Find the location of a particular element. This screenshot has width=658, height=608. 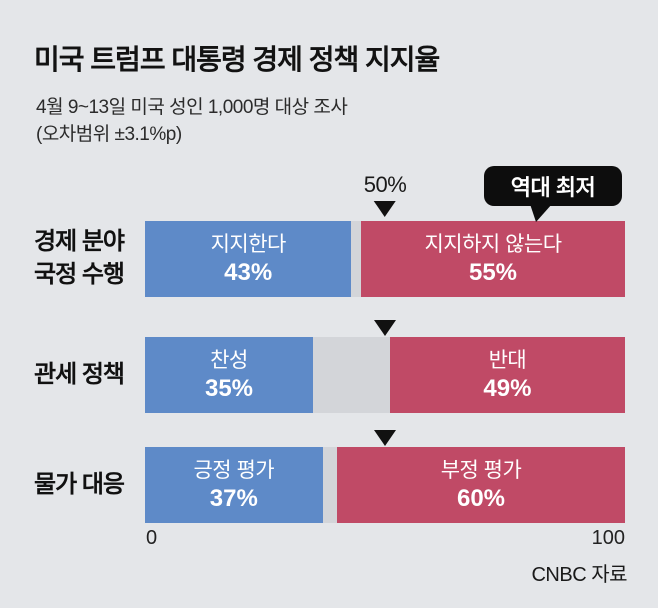

midline-marker-row3 is located at coordinates (385, 438).